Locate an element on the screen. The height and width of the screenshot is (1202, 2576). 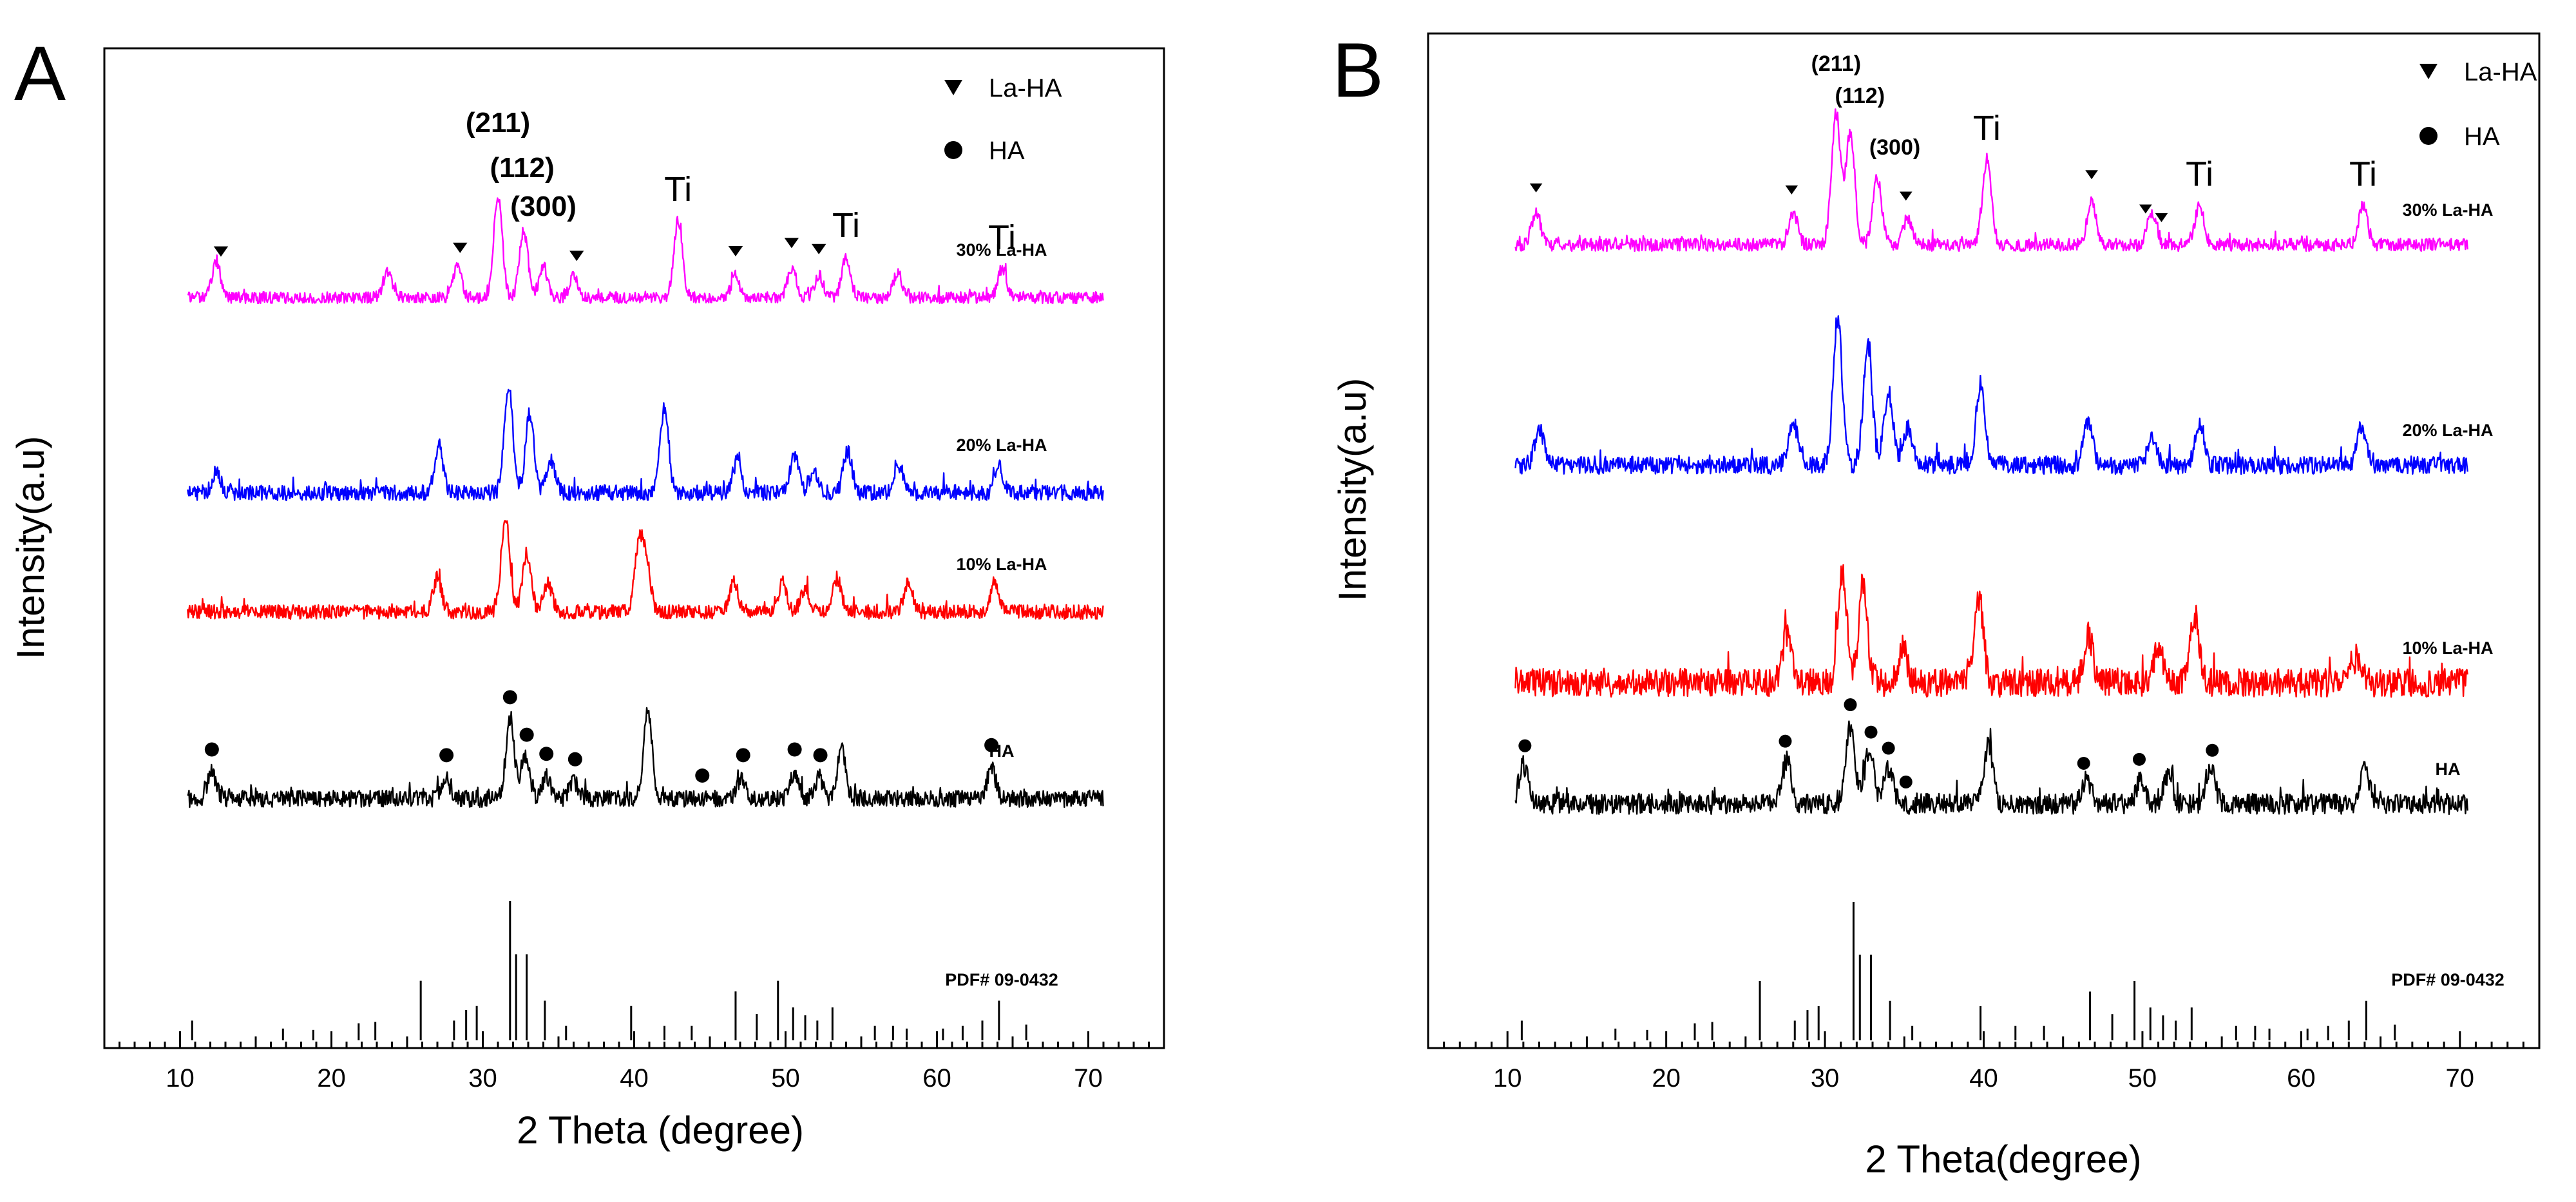
x-axis-title: 2 Theta (degree) is located at coordinates (661, 1130).